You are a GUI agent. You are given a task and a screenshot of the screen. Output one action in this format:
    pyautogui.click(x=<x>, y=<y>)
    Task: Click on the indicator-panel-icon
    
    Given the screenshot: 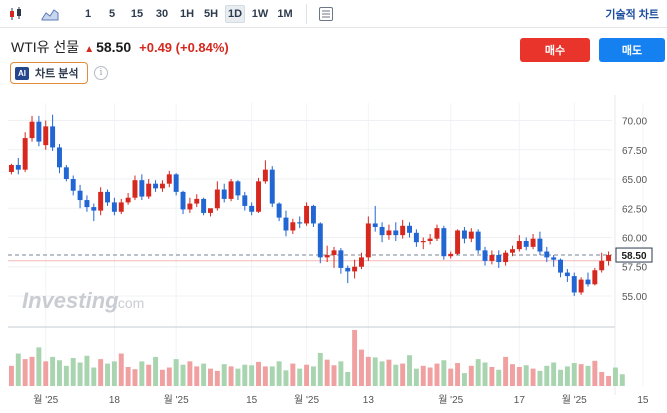 What is the action you would take?
    pyautogui.click(x=326, y=14)
    